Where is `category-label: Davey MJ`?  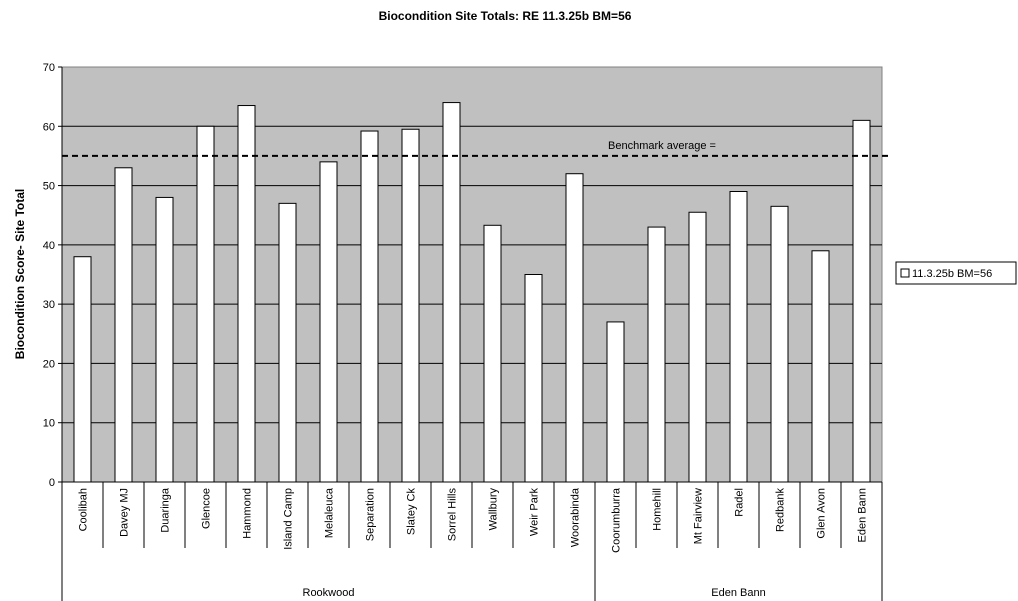 category-label: Davey MJ is located at coordinates (125, 512).